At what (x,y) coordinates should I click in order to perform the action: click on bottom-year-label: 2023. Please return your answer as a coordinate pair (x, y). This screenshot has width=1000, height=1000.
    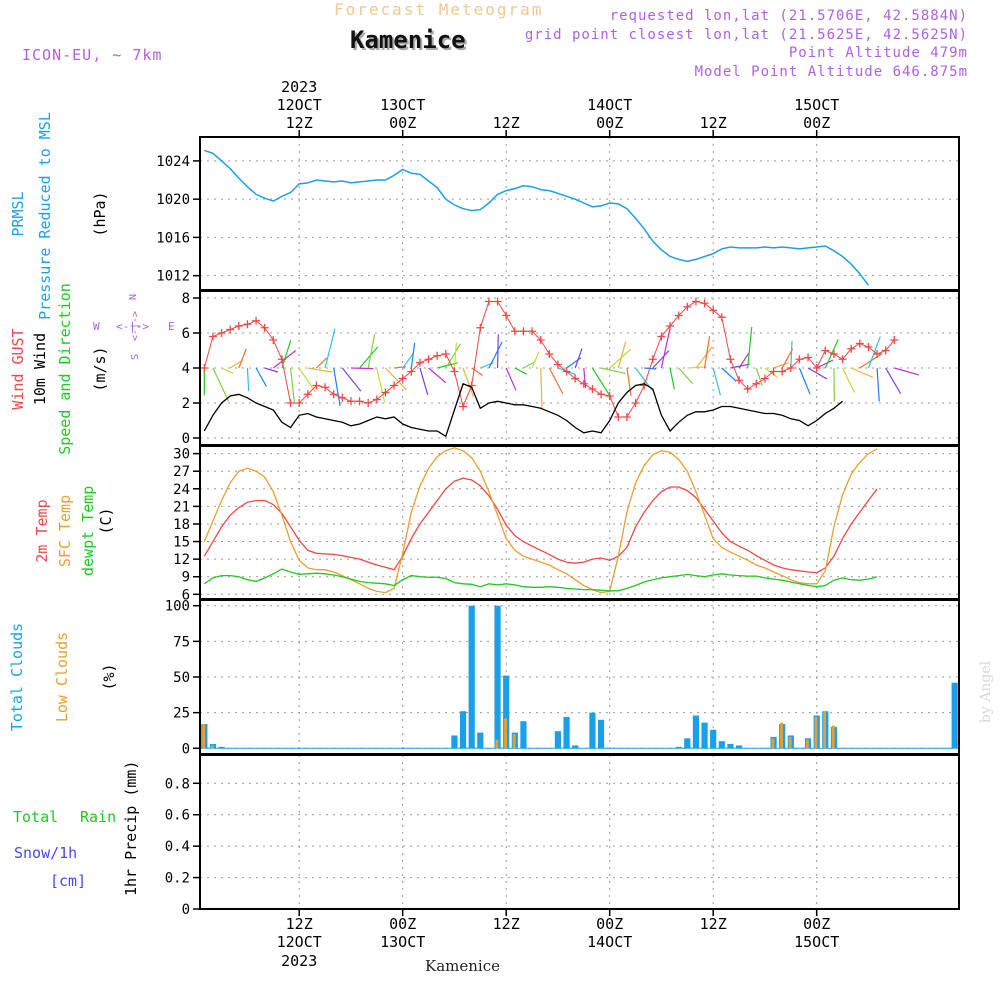
    Looking at the image, I should click on (299, 961).